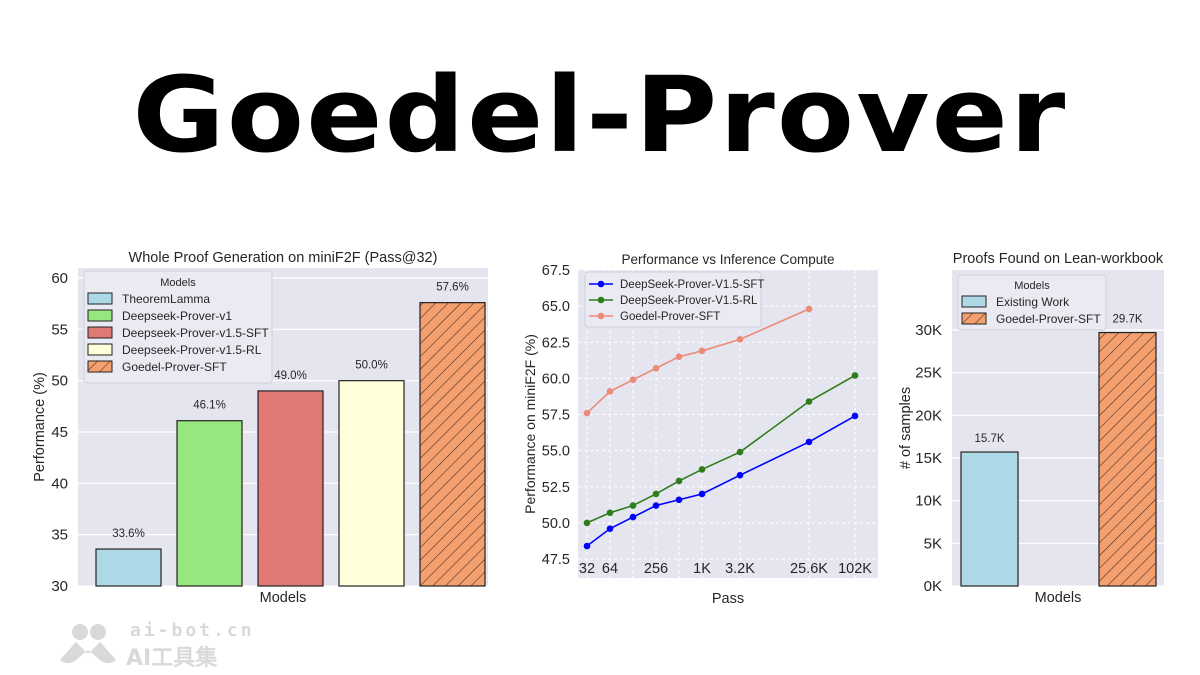 The width and height of the screenshot is (1200, 675). Describe the element at coordinates (59, 278) in the screenshot. I see `y-tick-label: 60` at that location.